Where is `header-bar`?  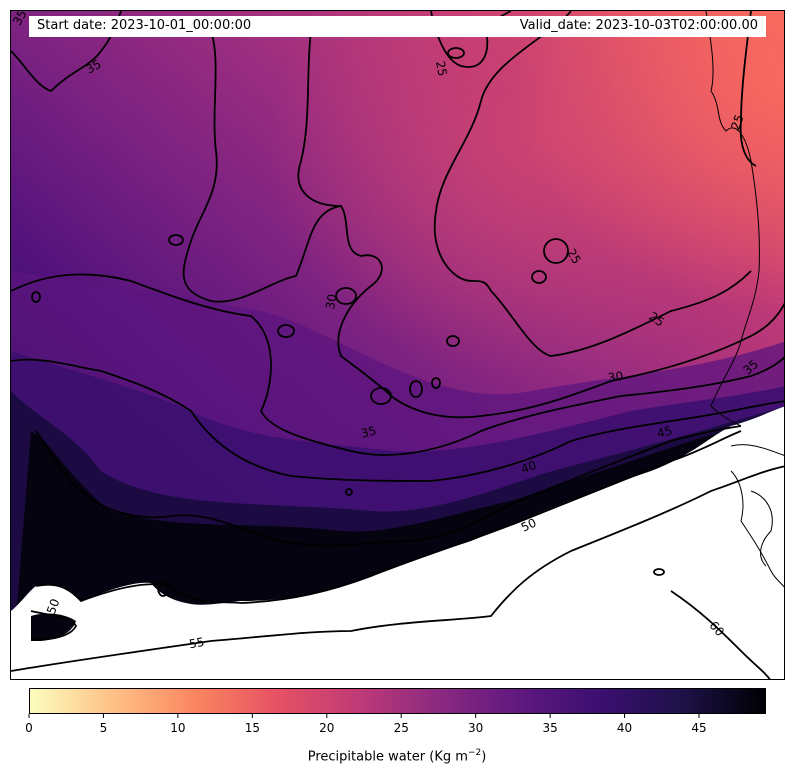 header-bar is located at coordinates (397, 26).